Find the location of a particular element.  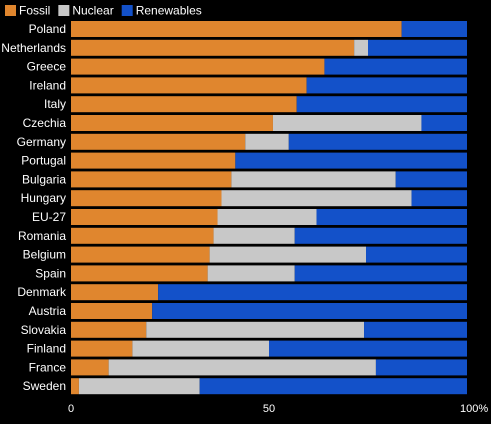

bar-renewables-slovakia is located at coordinates (415, 329).